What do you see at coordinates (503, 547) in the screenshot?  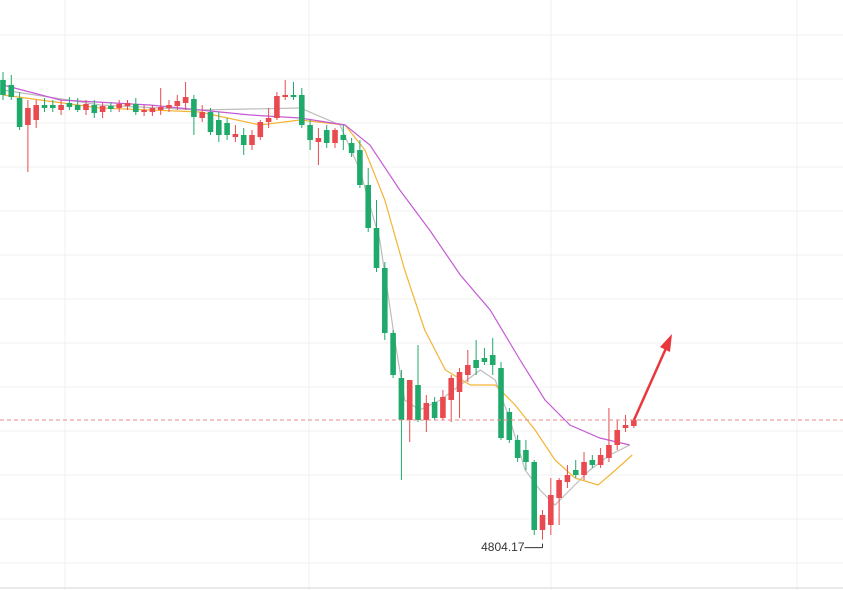 I see `low-label: 4804.17` at bounding box center [503, 547].